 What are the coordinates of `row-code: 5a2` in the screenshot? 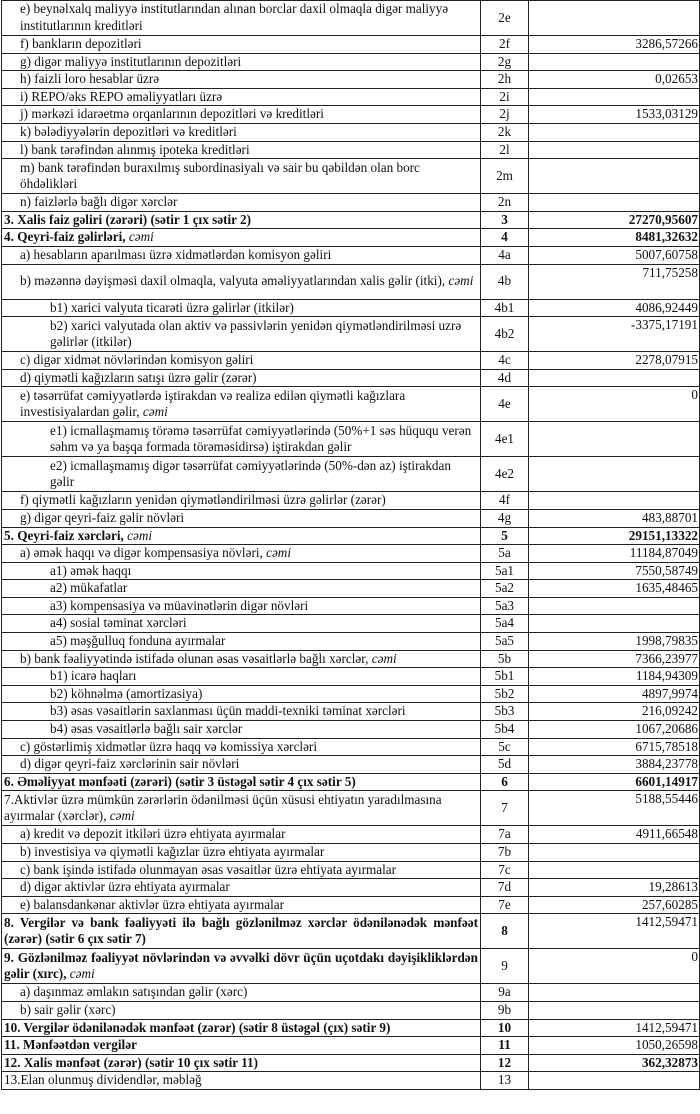 It's located at (504, 588).